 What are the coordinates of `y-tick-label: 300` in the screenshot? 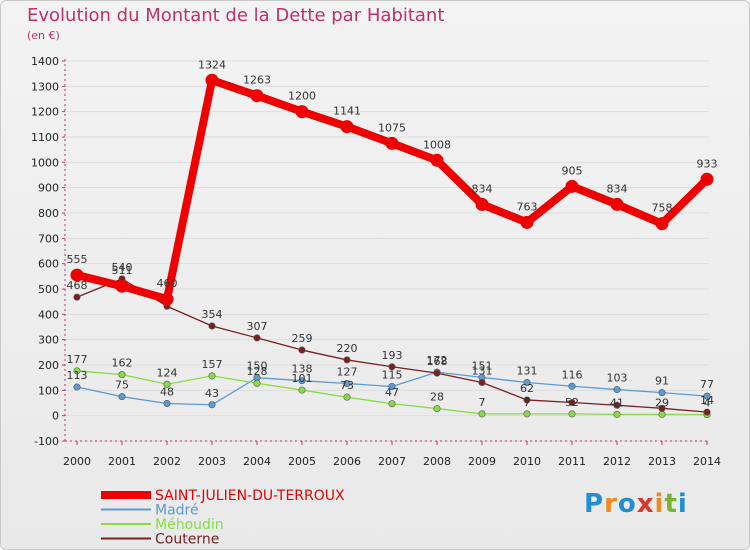 It's located at (48, 340).